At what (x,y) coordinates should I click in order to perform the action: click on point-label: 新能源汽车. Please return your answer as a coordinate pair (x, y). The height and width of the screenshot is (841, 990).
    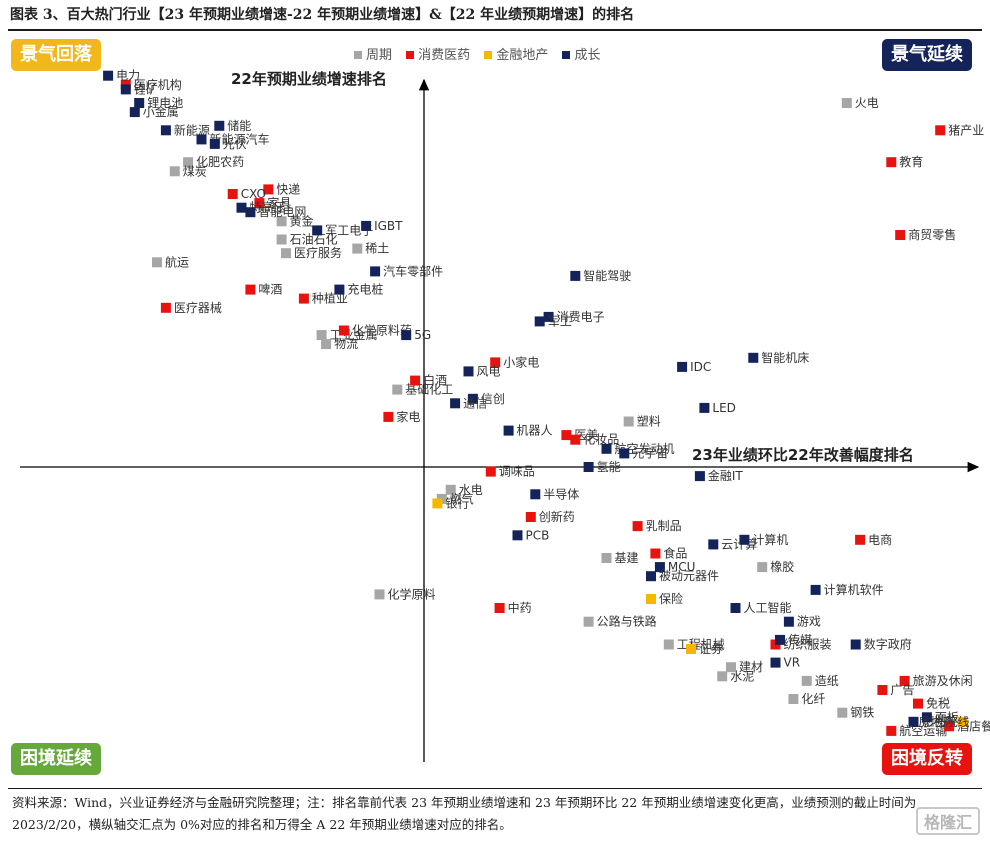
    Looking at the image, I should click on (240, 138).